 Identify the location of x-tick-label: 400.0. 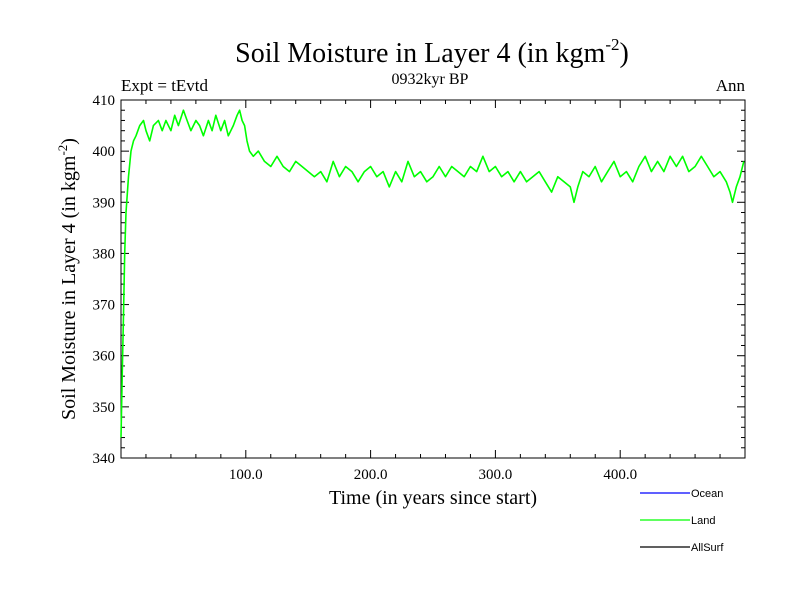
(620, 475).